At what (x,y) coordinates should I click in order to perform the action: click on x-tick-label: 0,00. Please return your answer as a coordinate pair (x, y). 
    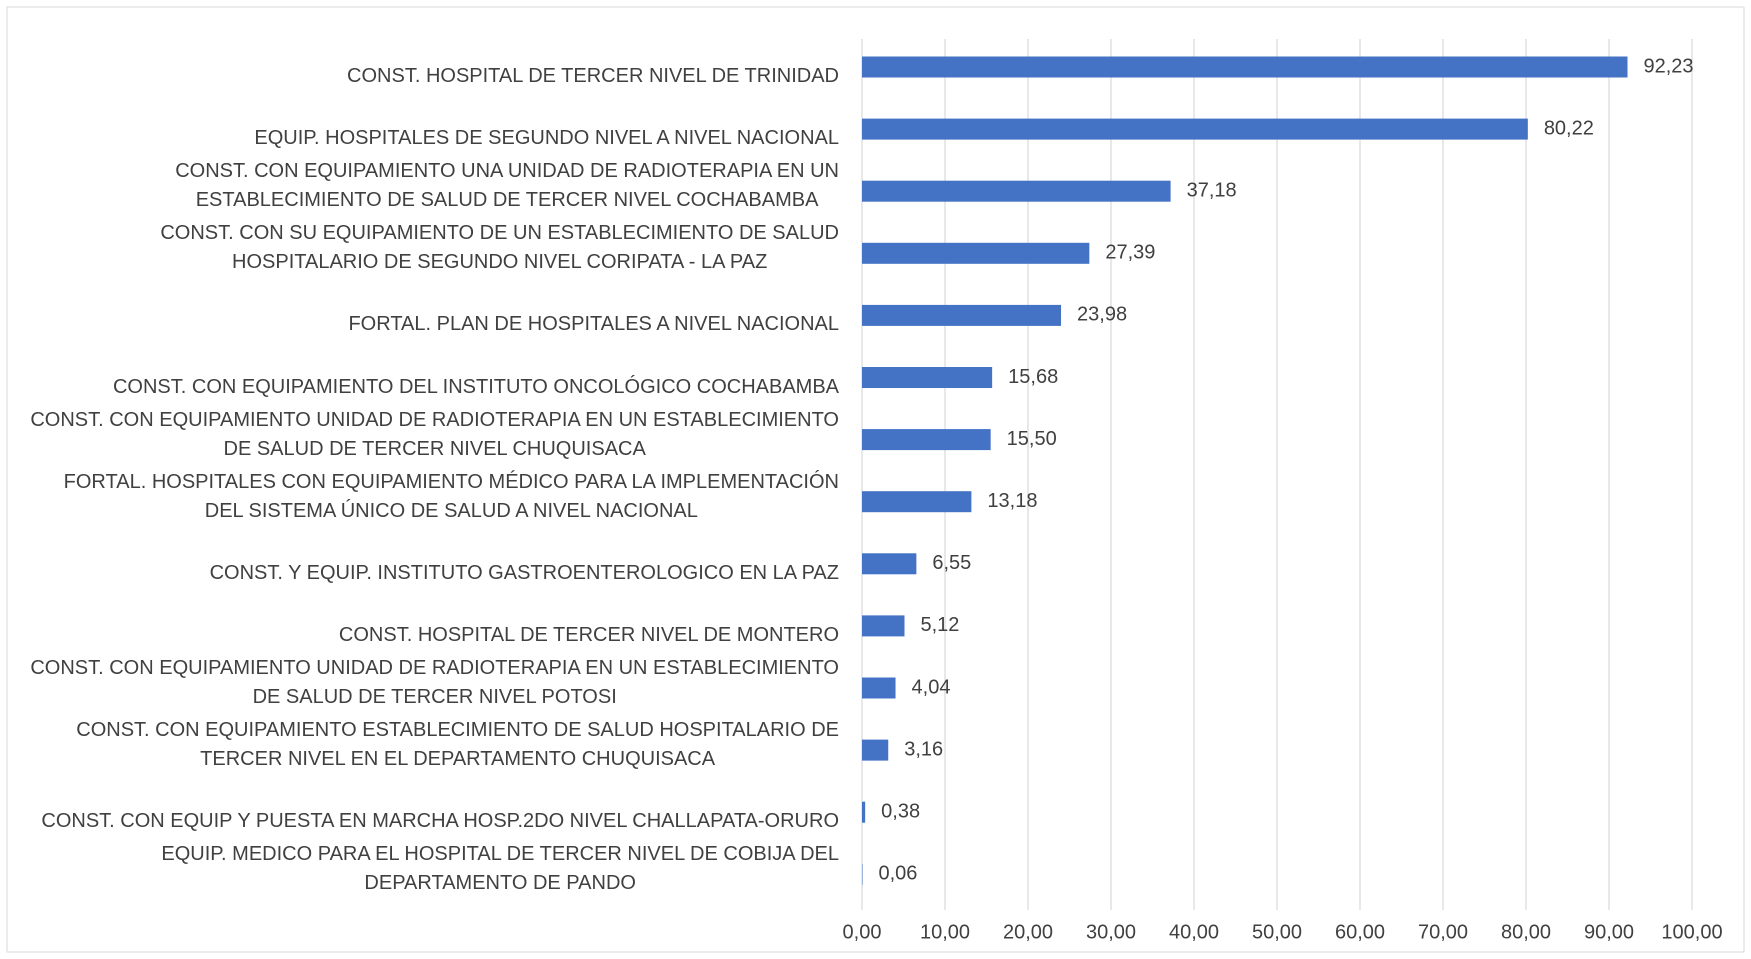
    Looking at the image, I should click on (862, 932).